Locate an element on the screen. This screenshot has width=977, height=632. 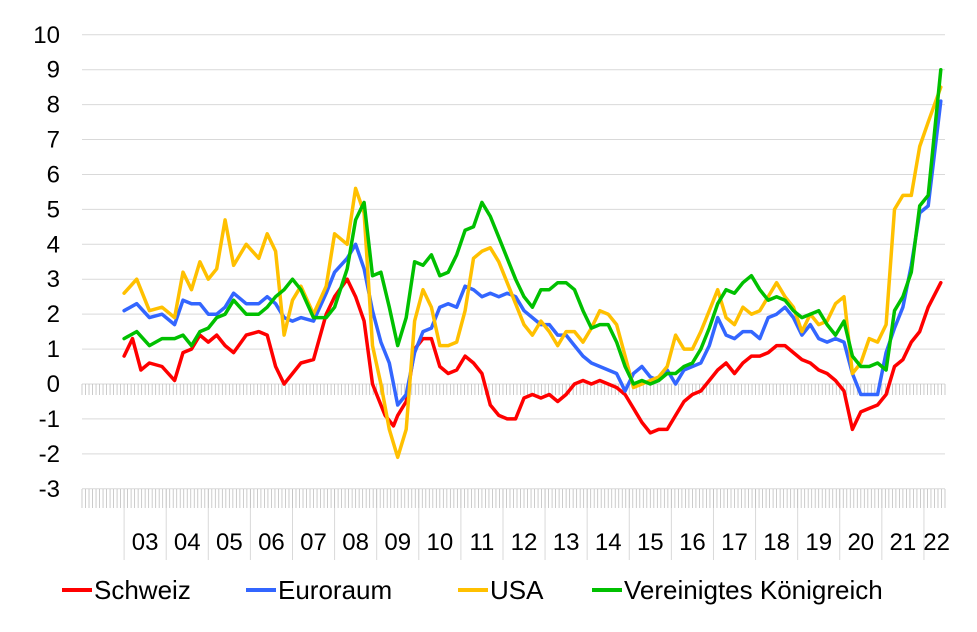
x-tick-label: 16 is located at coordinates (692, 542).